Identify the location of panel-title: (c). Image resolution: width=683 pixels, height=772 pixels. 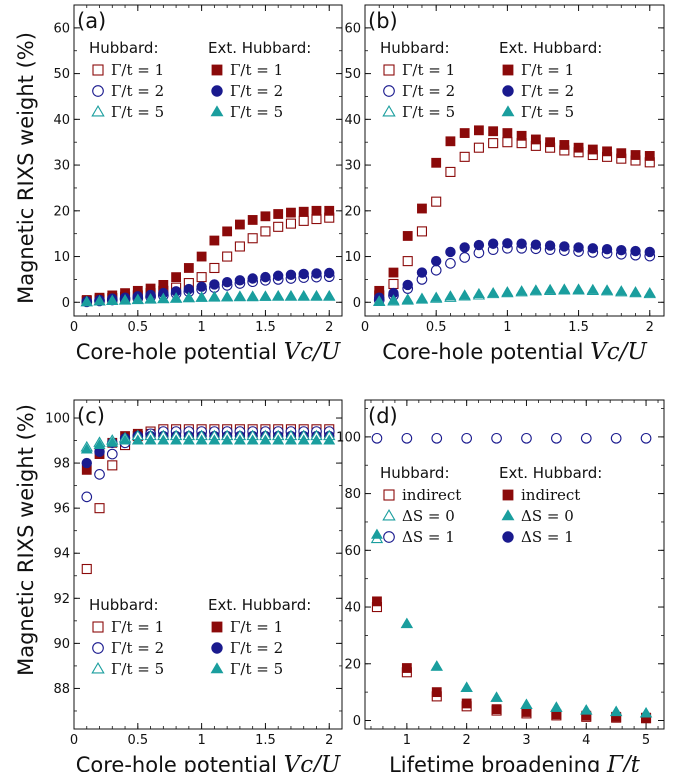
(91, 416).